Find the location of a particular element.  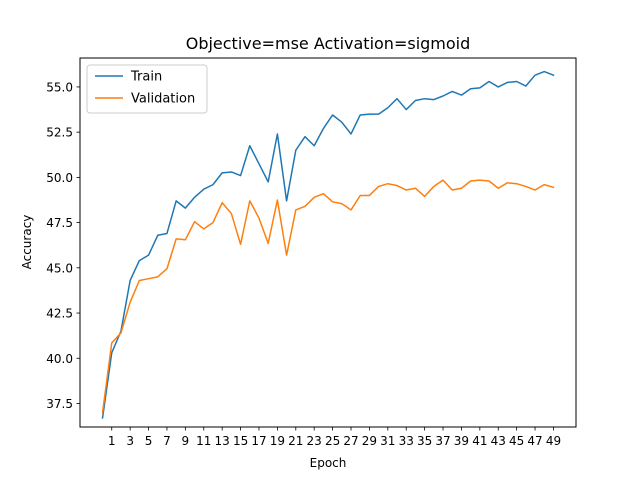

x-tick-label: 35 is located at coordinates (424, 441).